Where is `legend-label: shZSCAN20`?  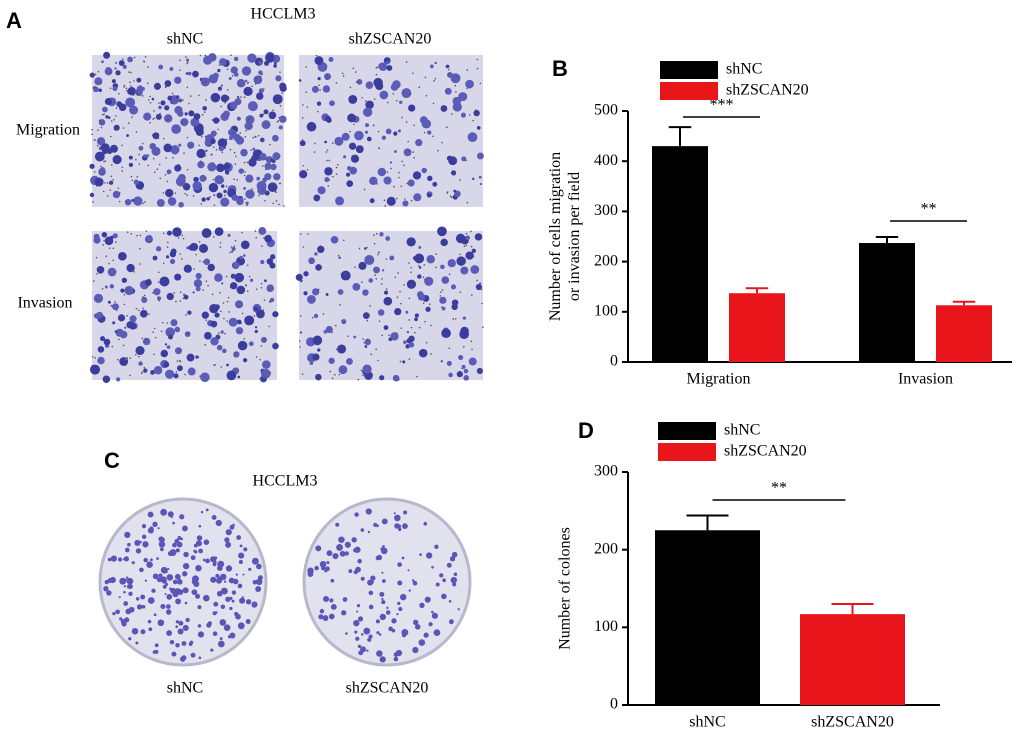 legend-label: shZSCAN20 is located at coordinates (765, 451).